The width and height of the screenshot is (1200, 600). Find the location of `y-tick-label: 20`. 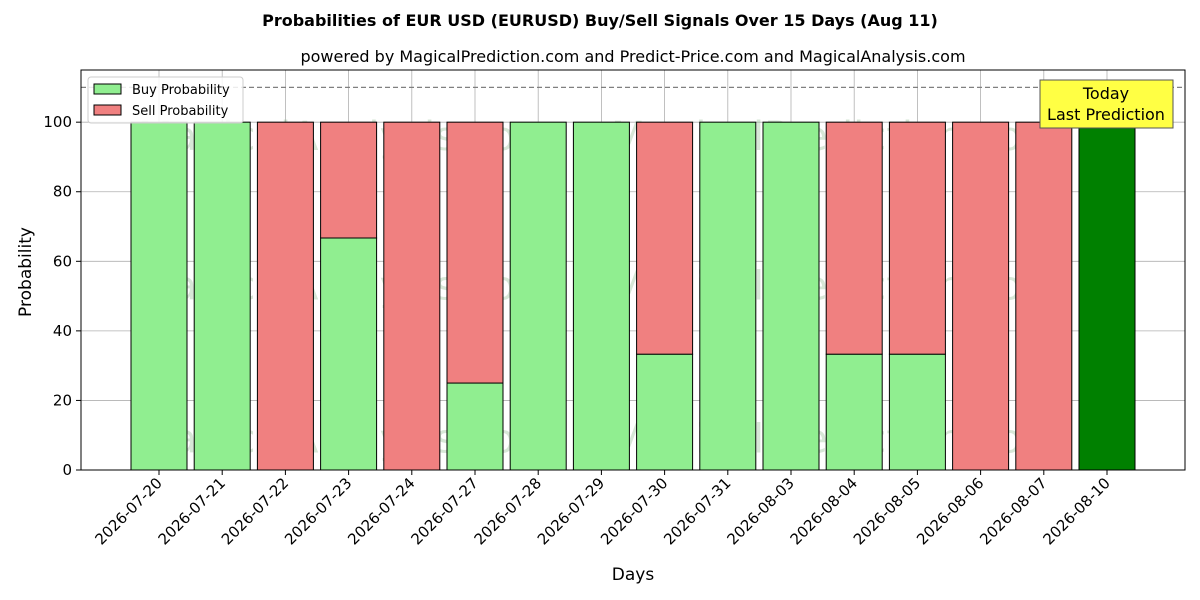

y-tick-label: 20 is located at coordinates (62, 400).